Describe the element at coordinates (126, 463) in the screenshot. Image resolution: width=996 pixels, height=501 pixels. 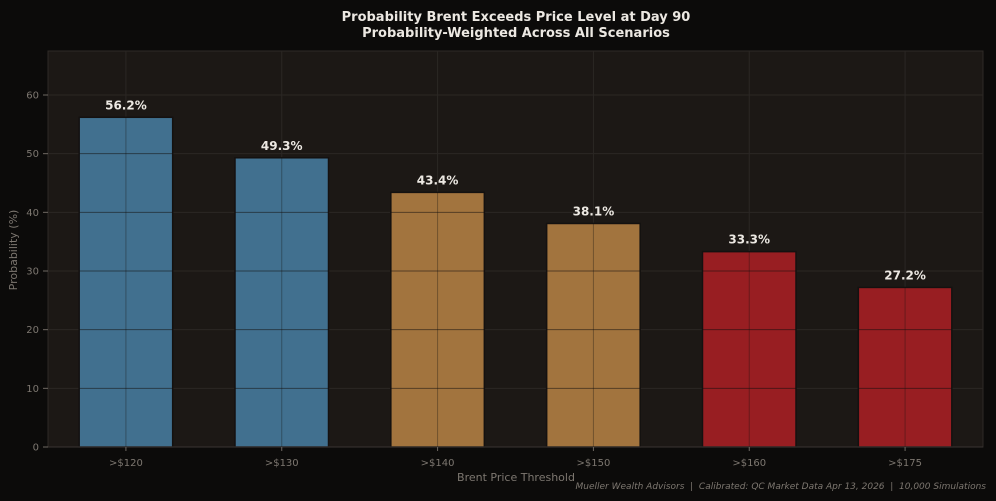
I see `x-tick-label: >$120` at that location.